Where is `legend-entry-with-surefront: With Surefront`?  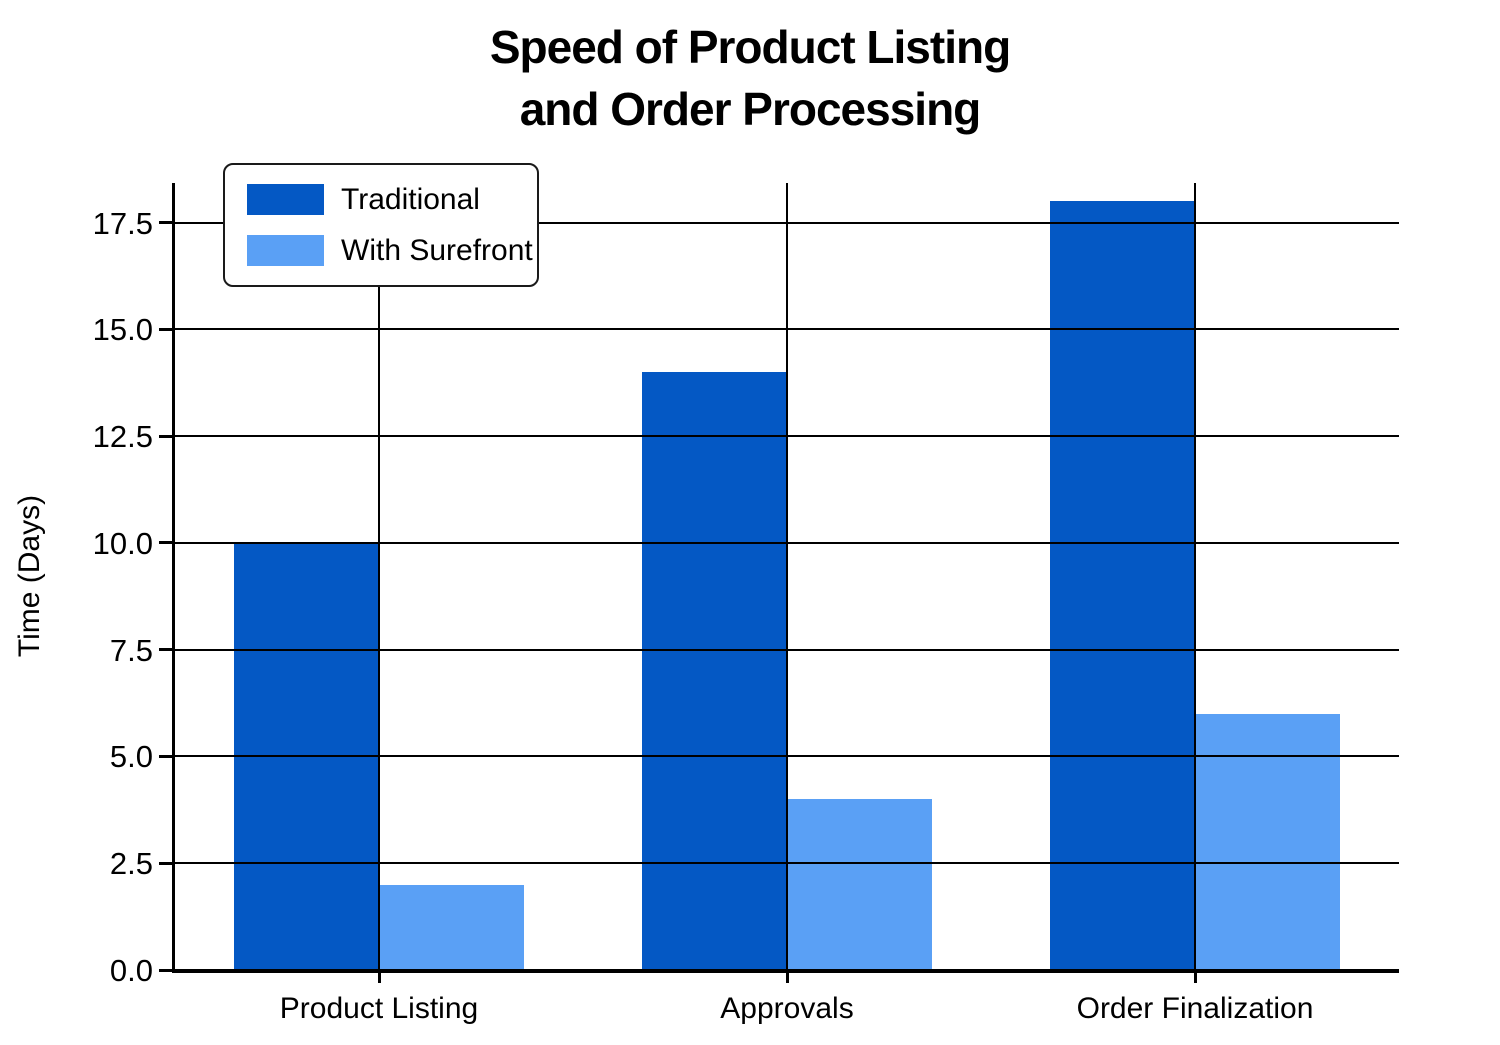
legend-entry-with-surefront: With Surefront is located at coordinates (392, 251).